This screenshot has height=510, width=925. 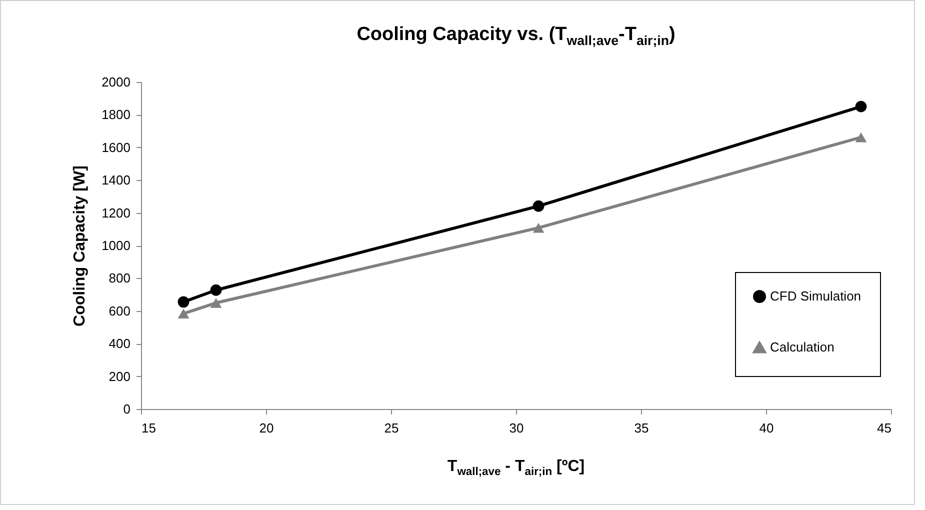 What do you see at coordinates (516, 36) in the screenshot?
I see `chart-title: Cooling Capacity vs. (T$_{wall;ave}$-T$_{air;in}$)` at bounding box center [516, 36].